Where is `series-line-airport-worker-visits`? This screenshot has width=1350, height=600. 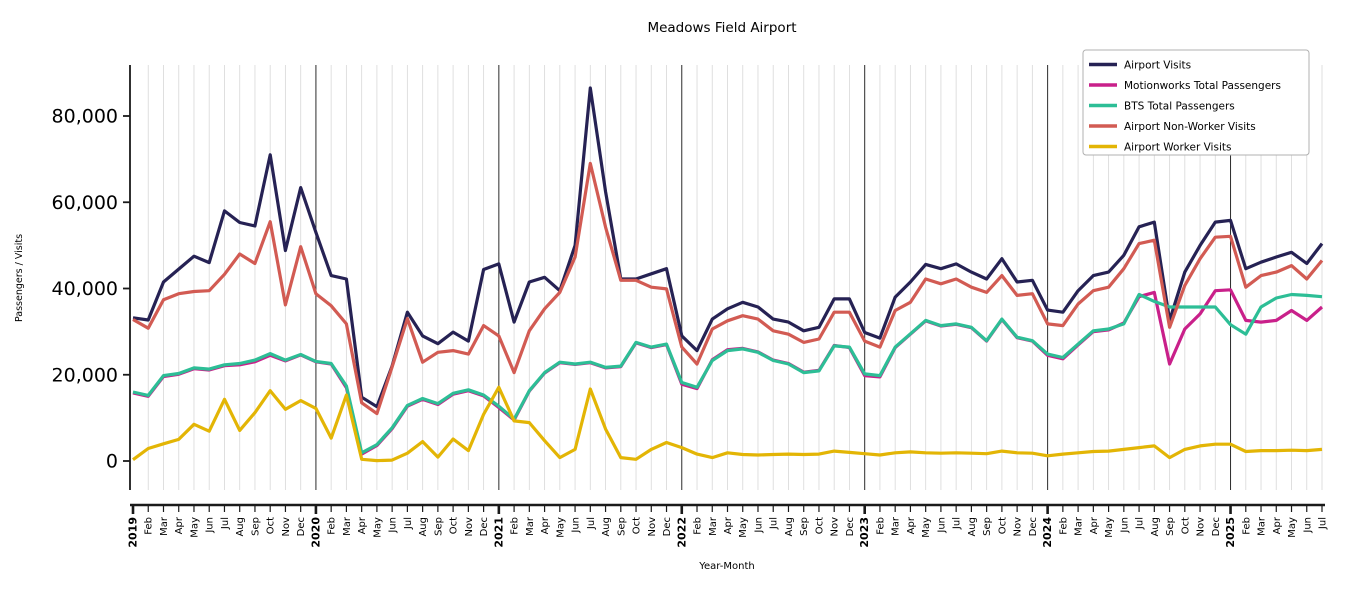 series-line-airport-worker-visits is located at coordinates (727, 424).